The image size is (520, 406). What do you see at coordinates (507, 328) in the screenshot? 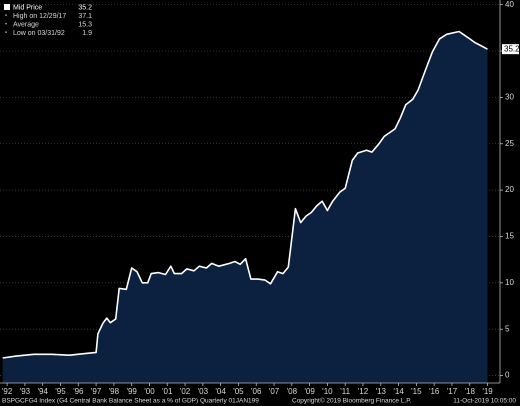
I see `y-tick-label: 5` at bounding box center [507, 328].